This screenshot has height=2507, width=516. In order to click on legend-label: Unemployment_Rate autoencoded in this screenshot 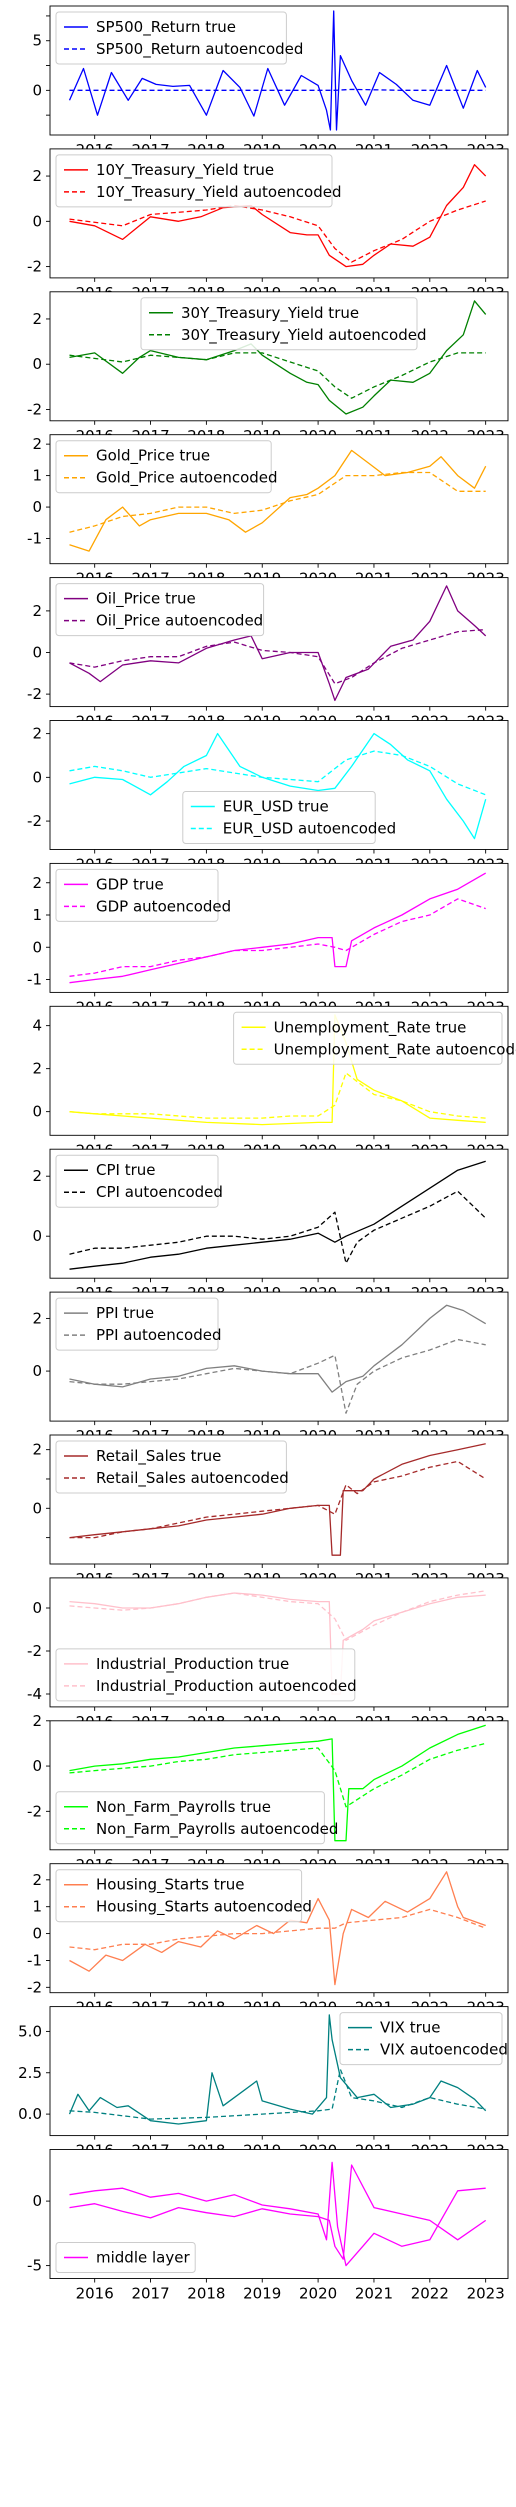, I will do `click(395, 1049)`.